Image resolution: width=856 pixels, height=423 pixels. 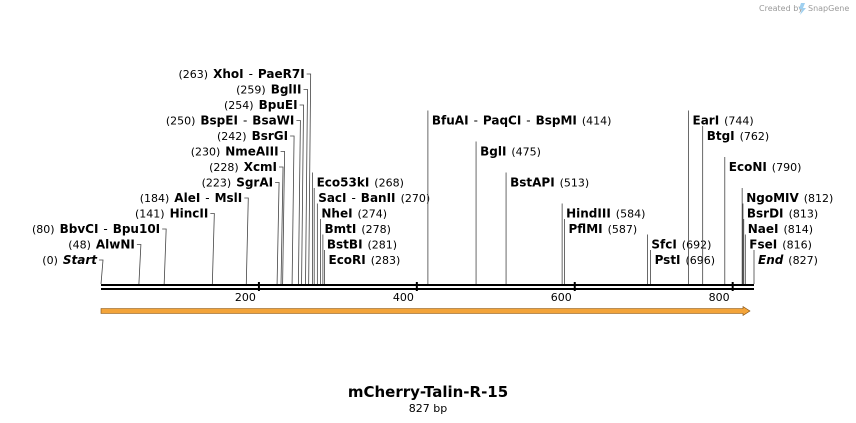 I want to click on site-bfuai: BfuAI - PaqCI - BspMI (414), so click(x=519, y=197).